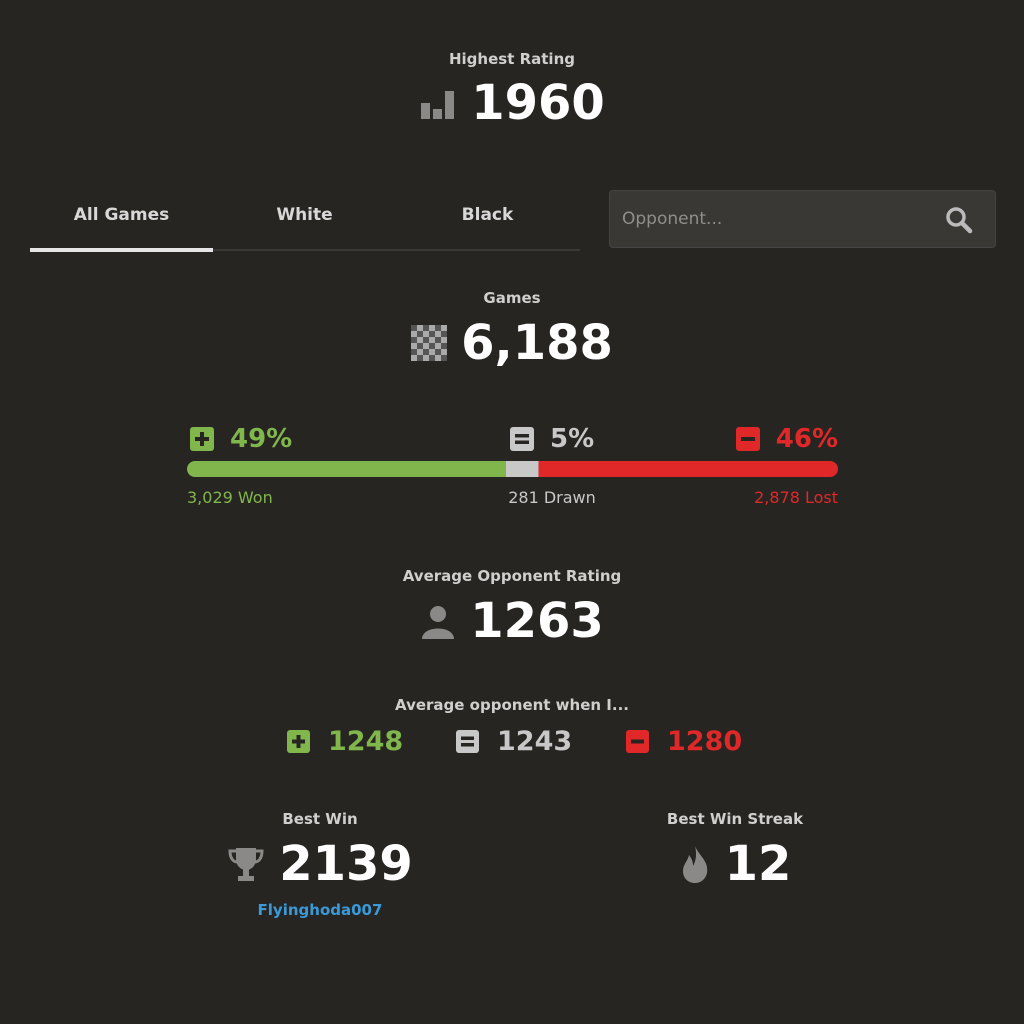 The width and height of the screenshot is (1024, 1024). I want to click on avg-when-drawn-value: 1243, so click(535, 741).